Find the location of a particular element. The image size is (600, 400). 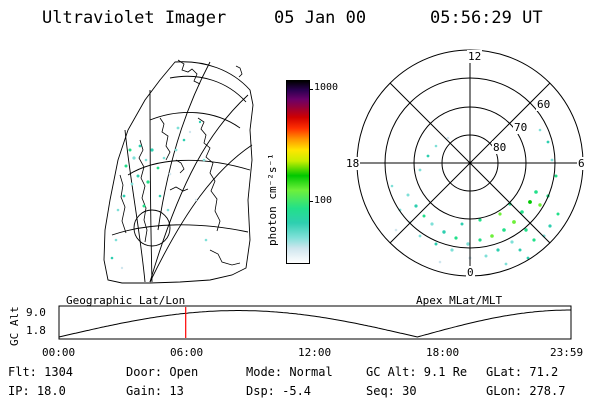

mode-readout: Mode: Normal is located at coordinates (289, 372).